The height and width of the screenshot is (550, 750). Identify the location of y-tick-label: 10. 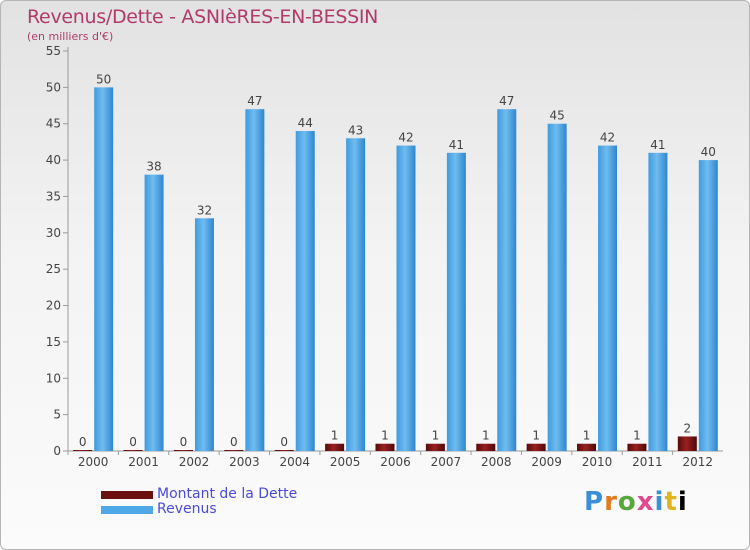
(53, 378).